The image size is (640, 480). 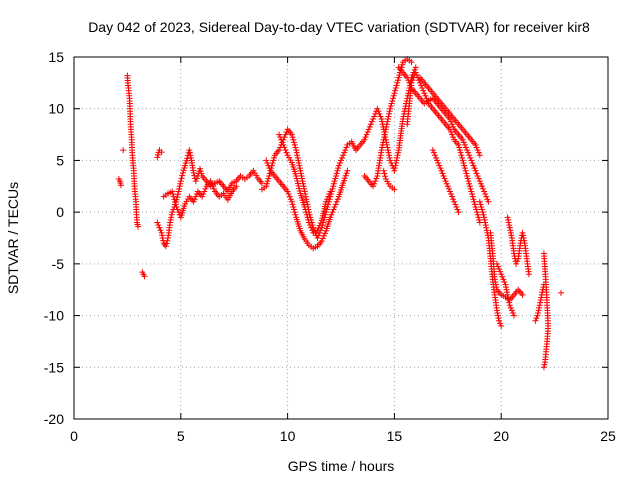 What do you see at coordinates (54, 316) in the screenshot?
I see `y-tick-label: -10` at bounding box center [54, 316].